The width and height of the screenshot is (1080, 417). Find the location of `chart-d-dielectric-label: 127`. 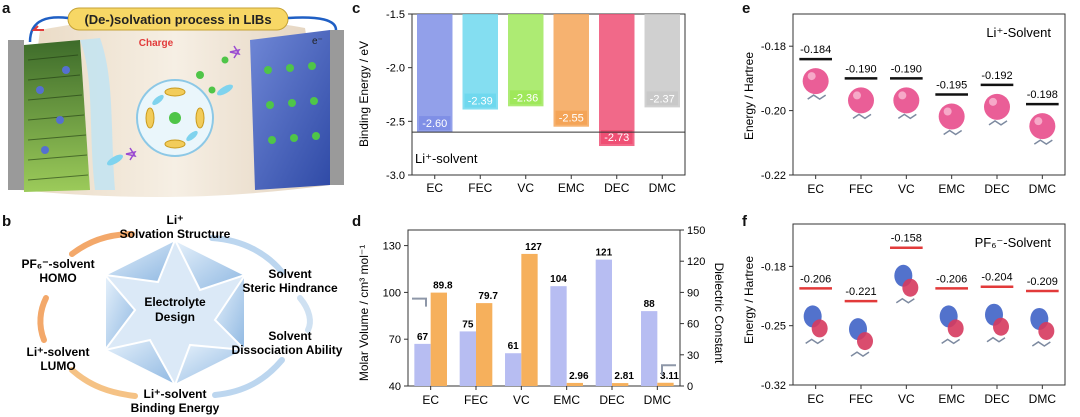

chart-d-dielectric-label: 127 is located at coordinates (533, 247).